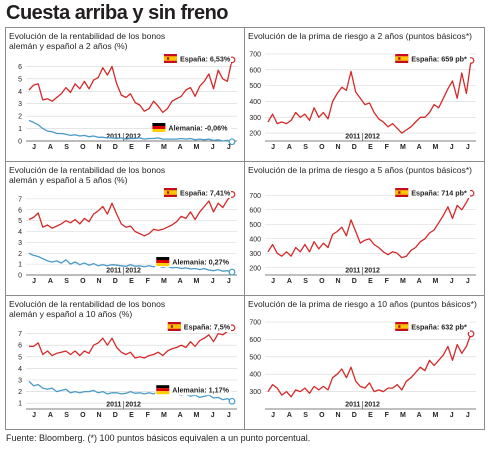  What do you see at coordinates (20, 92) in the screenshot?
I see `y-tick-label: 4` at bounding box center [20, 92].